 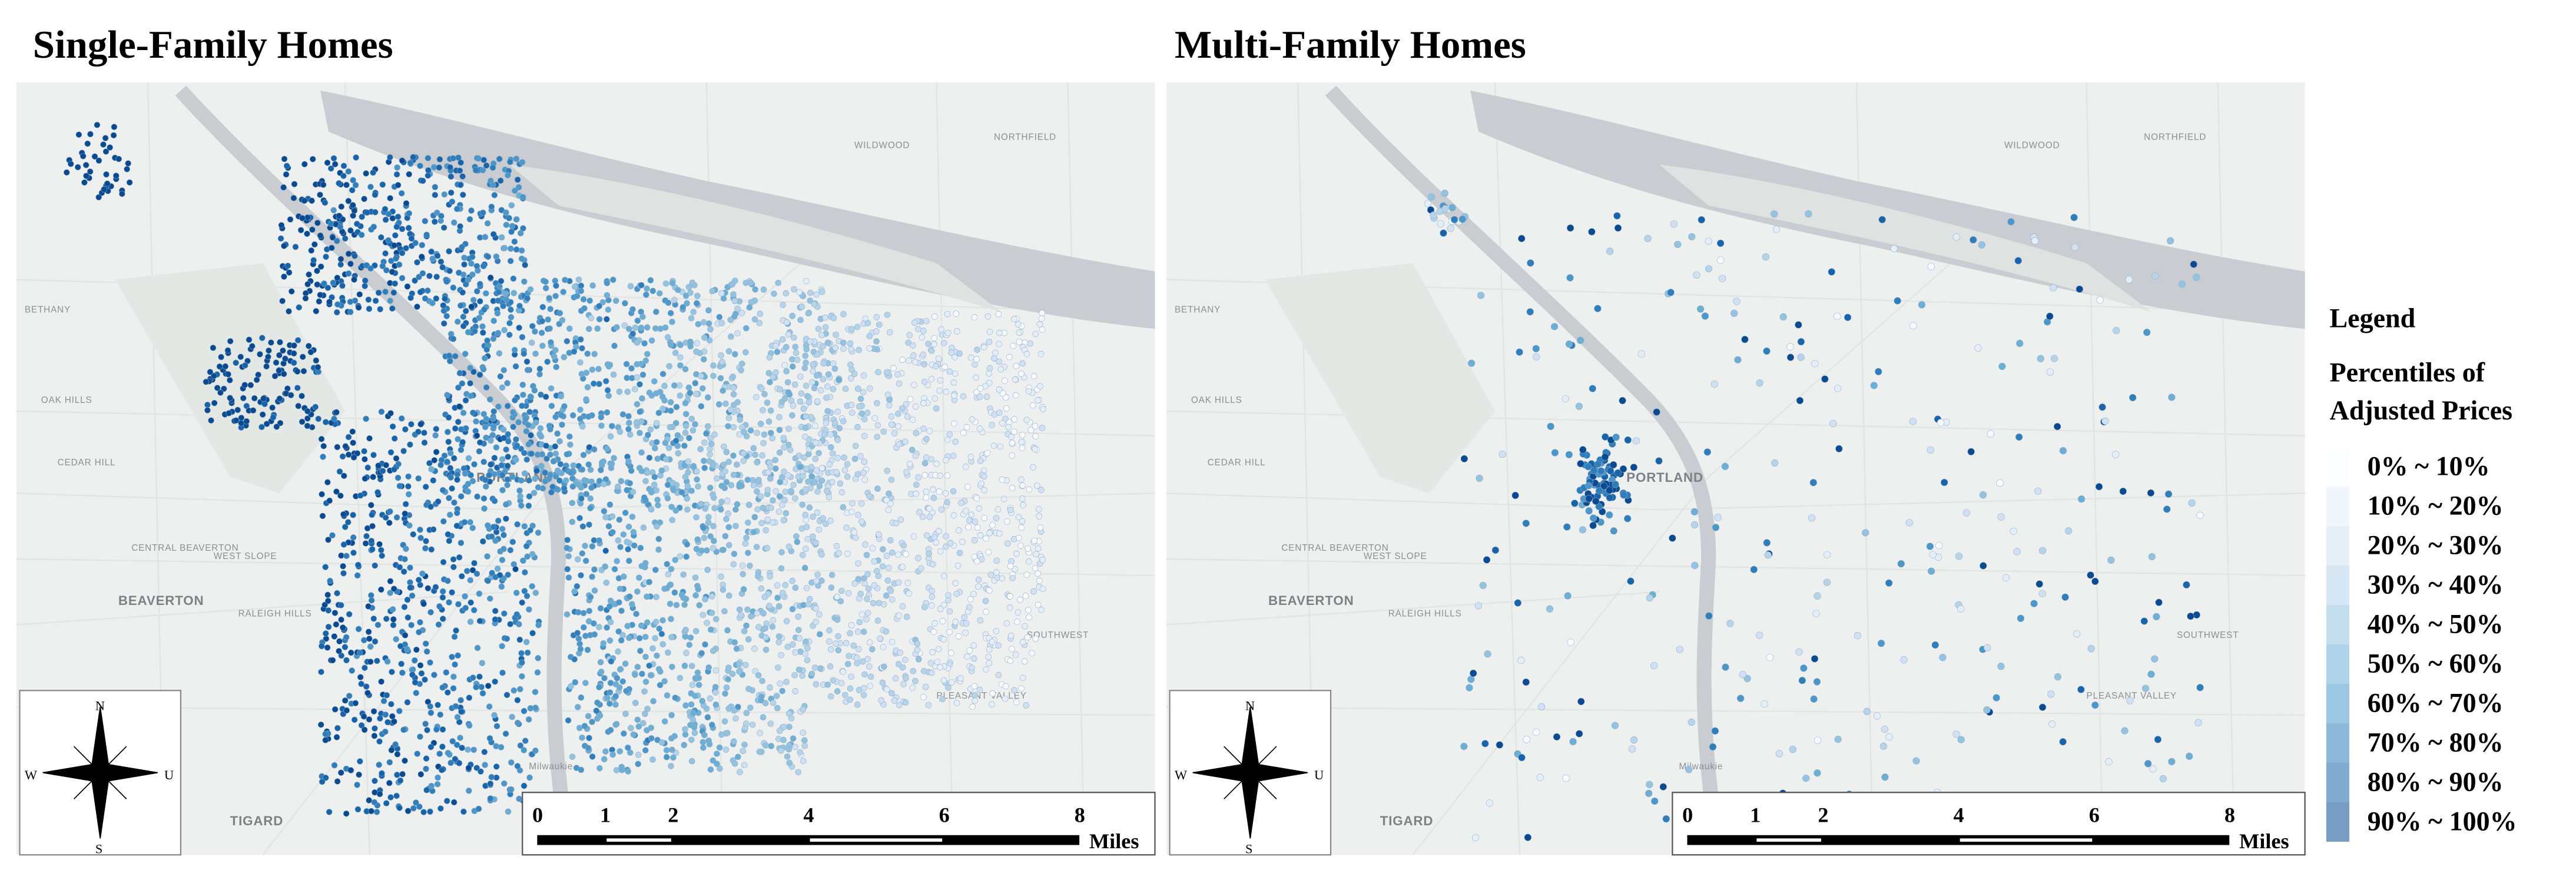 What do you see at coordinates (2436, 506) in the screenshot?
I see `legend-label: 10% ~ 20%` at bounding box center [2436, 506].